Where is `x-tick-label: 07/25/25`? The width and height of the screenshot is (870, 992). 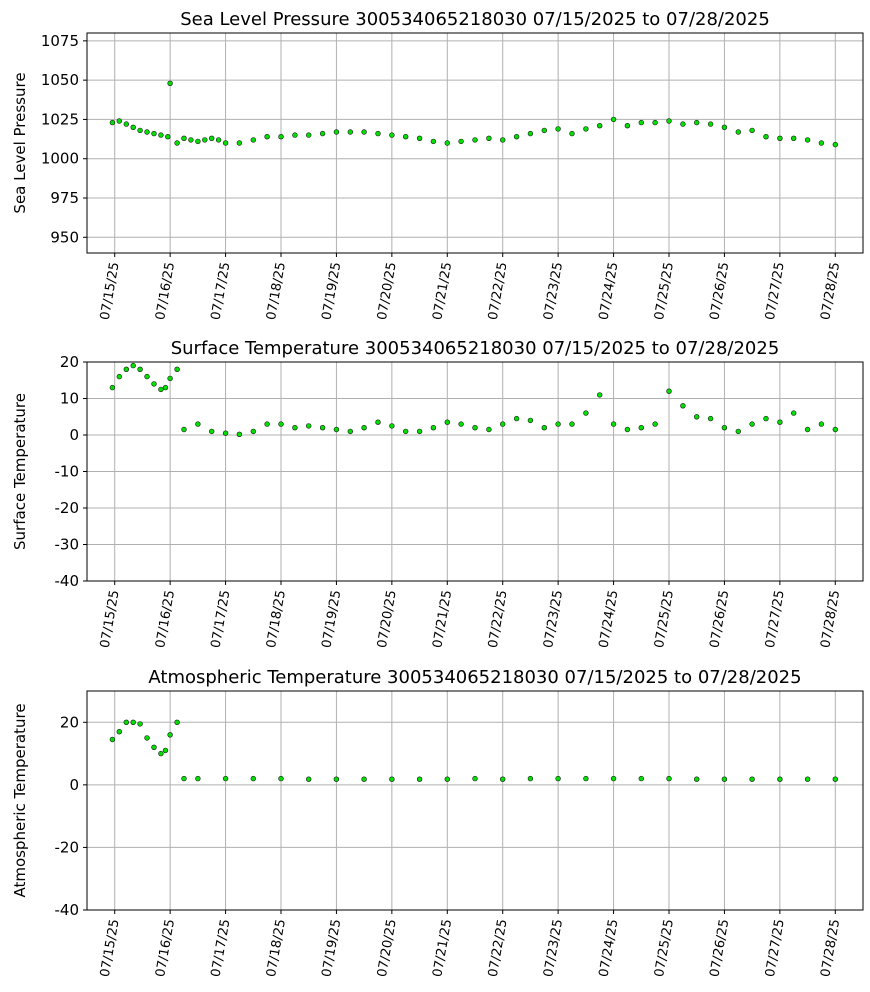
x-tick-label: 07/25/25 is located at coordinates (664, 291).